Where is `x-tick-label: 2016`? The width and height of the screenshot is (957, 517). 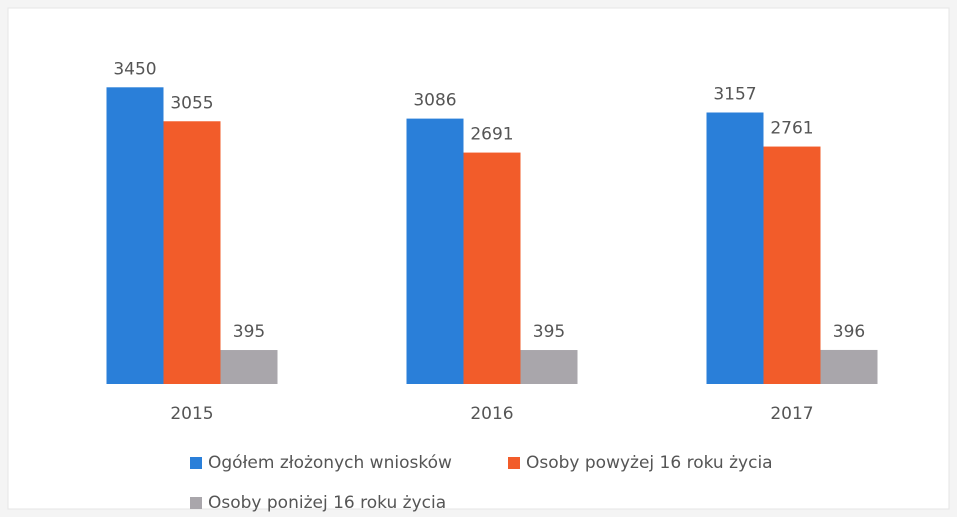
x-tick-label: 2016 is located at coordinates (491, 414).